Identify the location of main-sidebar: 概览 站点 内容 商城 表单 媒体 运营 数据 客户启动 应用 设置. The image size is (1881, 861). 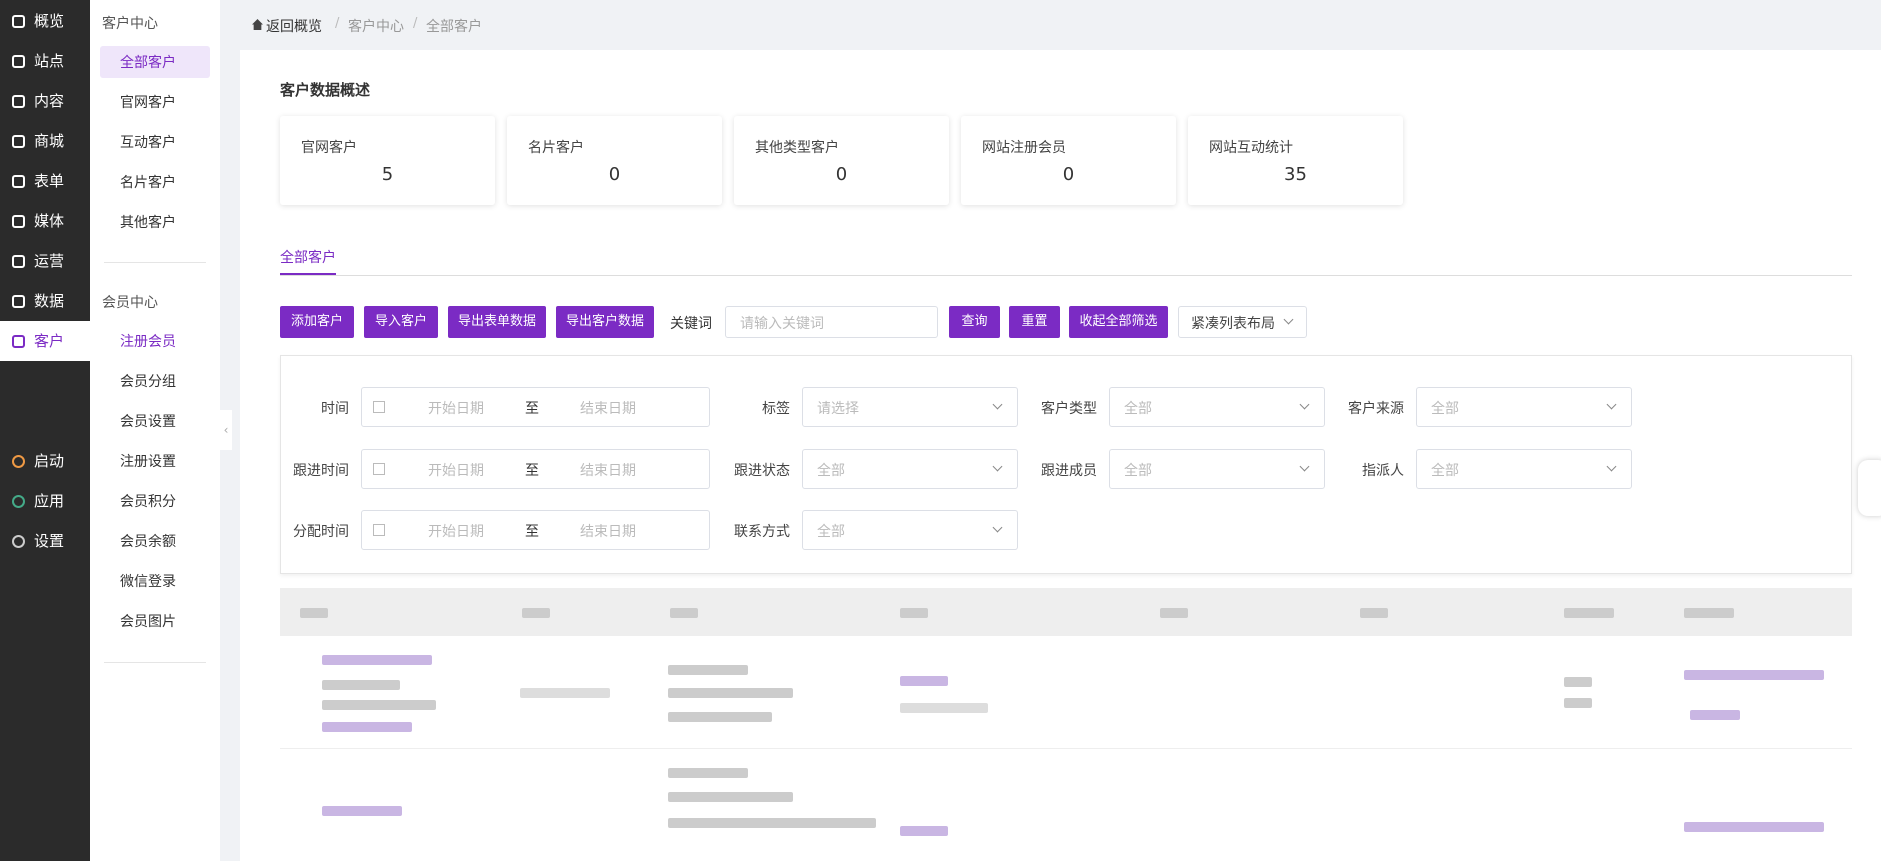
(45, 430).